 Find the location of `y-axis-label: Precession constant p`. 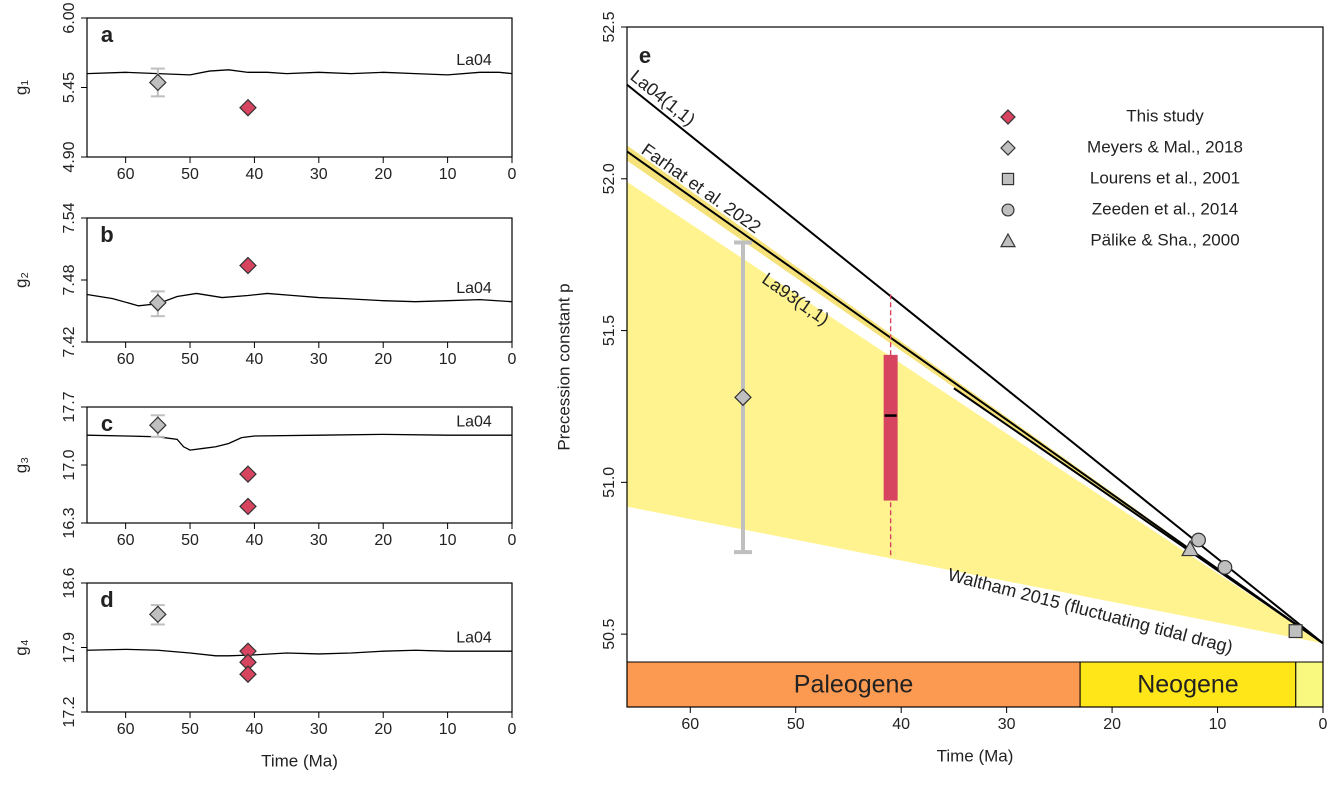

y-axis-label: Precession constant p is located at coordinates (563, 366).